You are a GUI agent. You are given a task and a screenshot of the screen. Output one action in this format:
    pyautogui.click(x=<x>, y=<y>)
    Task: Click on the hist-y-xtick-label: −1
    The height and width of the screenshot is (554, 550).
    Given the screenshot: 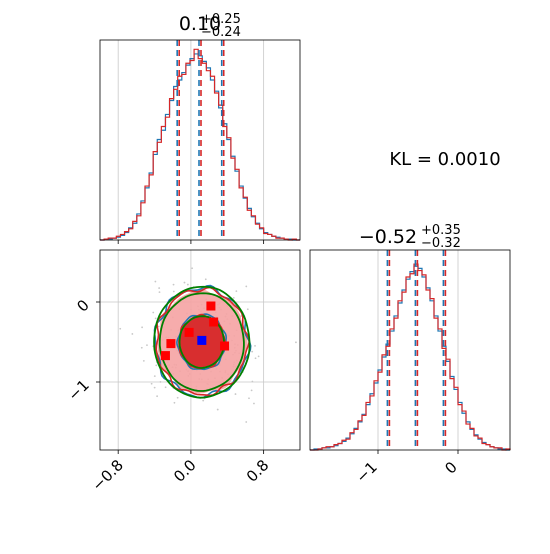 What is the action you would take?
    pyautogui.click(x=366, y=472)
    